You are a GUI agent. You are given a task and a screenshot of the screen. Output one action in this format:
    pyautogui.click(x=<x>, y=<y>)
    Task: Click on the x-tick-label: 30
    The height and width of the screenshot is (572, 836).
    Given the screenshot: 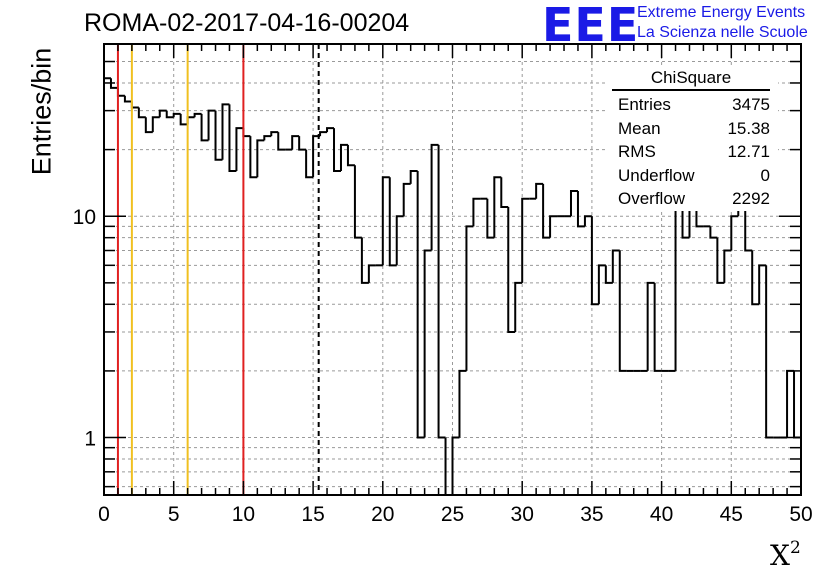 What is the action you would take?
    pyautogui.click(x=522, y=514)
    